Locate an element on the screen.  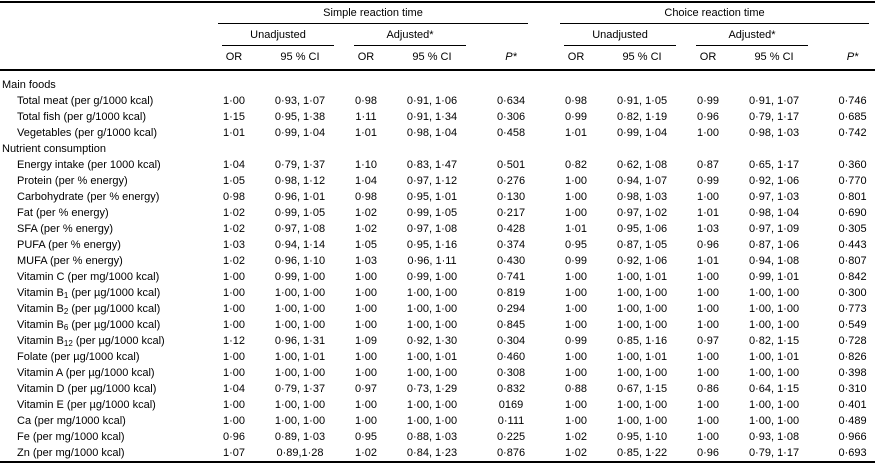
cell-ci: 0·98, 1·04 is located at coordinates (774, 213).